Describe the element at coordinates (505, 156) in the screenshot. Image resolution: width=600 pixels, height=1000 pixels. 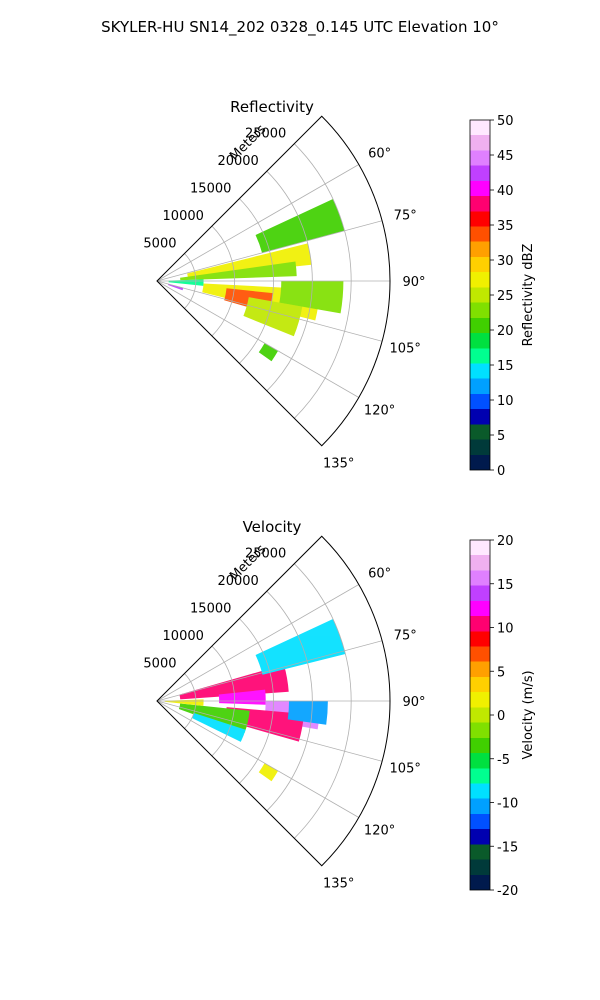
I see `colorbar-tick-label: 45` at that location.